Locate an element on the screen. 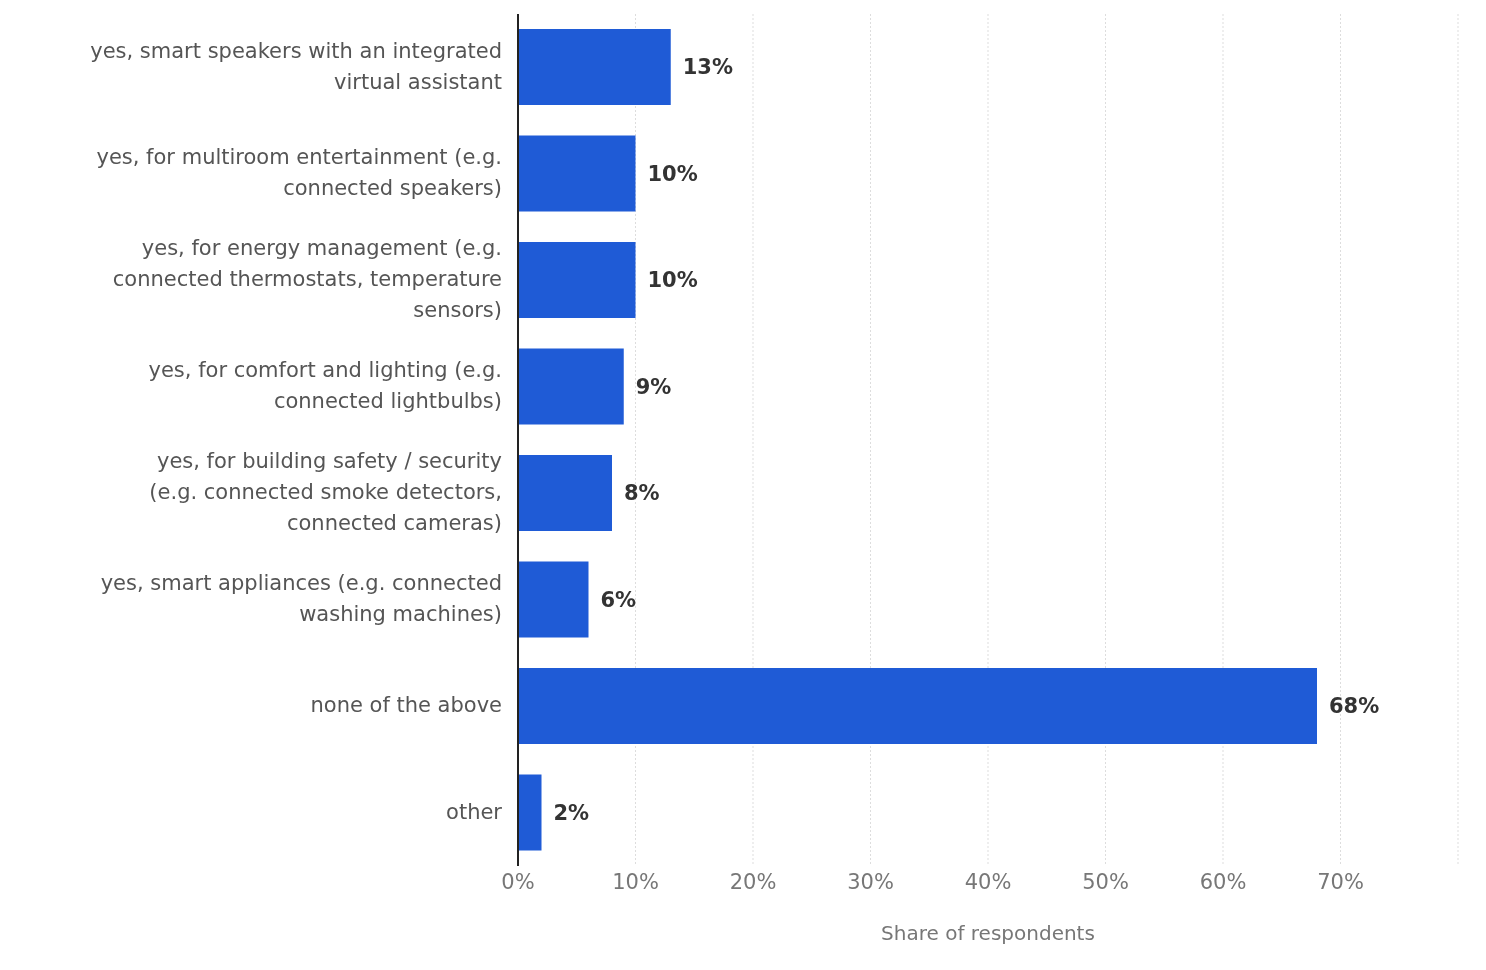 The height and width of the screenshot is (970, 1486). x-tick-label: 10% is located at coordinates (635, 881).